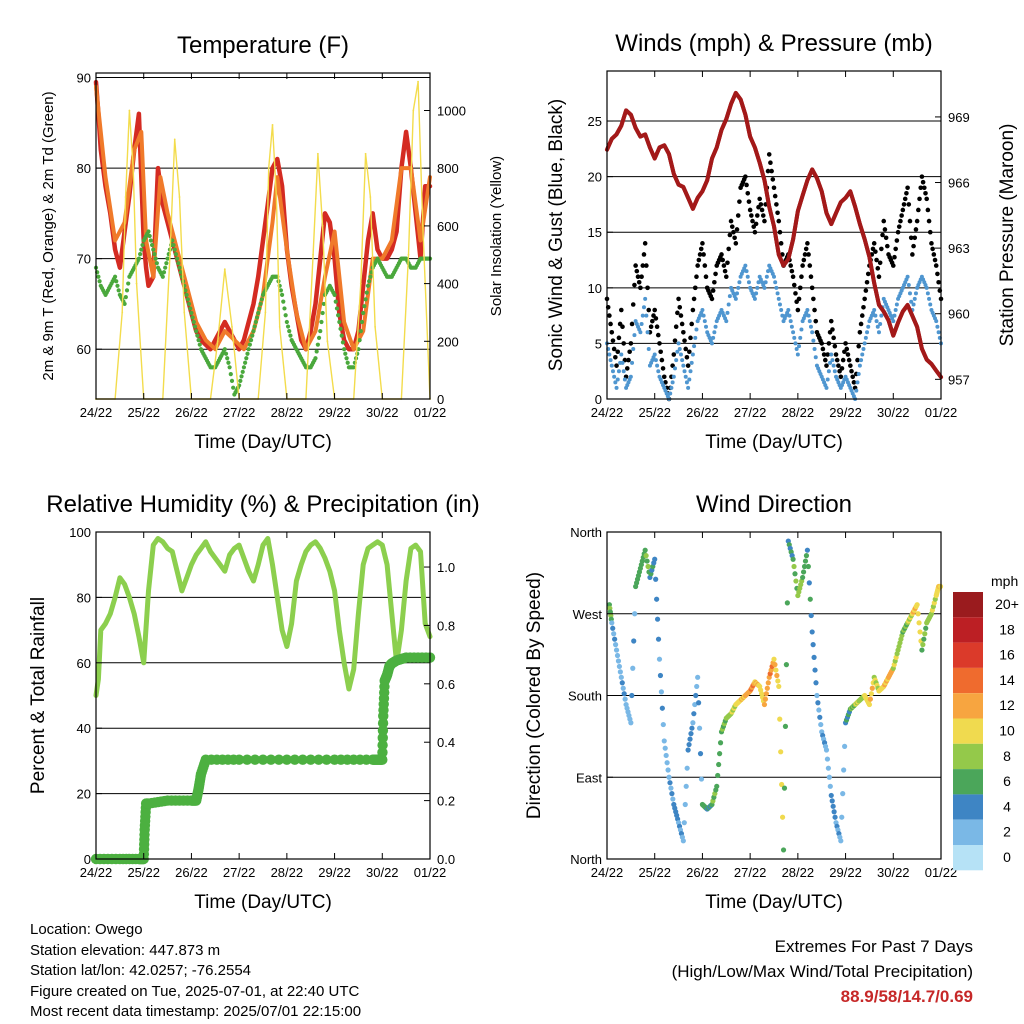 The width and height of the screenshot is (1024, 1024). I want to click on y-tick-label: 60, so click(84, 349).